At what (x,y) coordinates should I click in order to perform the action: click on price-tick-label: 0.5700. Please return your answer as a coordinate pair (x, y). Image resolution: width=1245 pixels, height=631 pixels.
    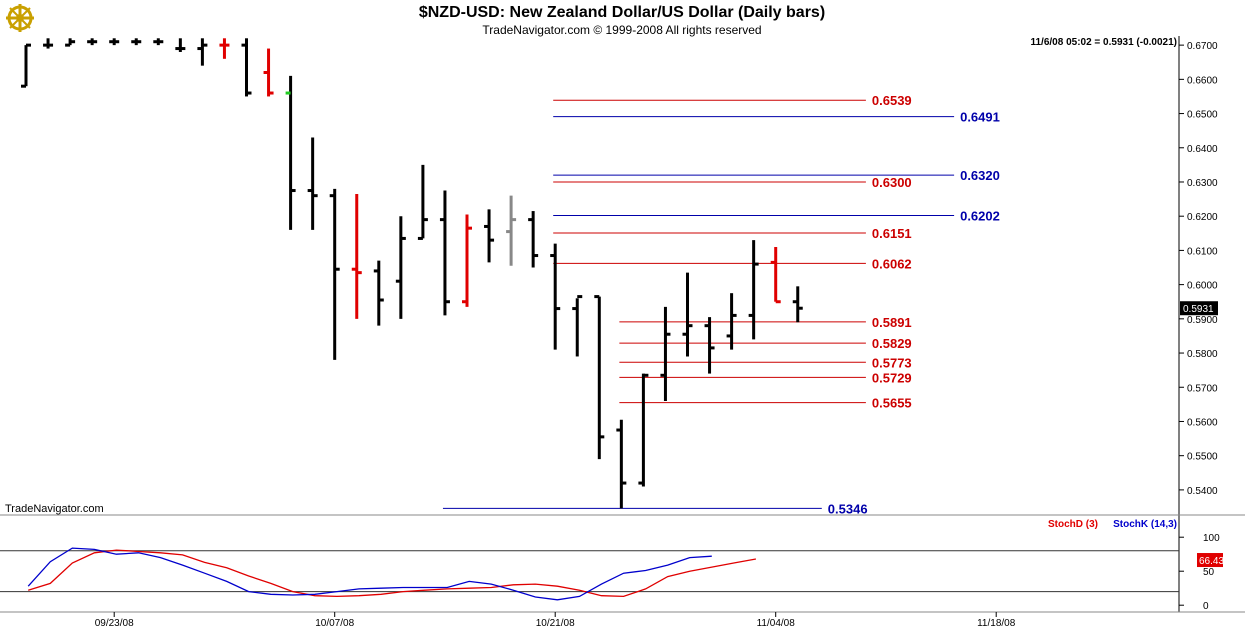
    Looking at the image, I should click on (1202, 388).